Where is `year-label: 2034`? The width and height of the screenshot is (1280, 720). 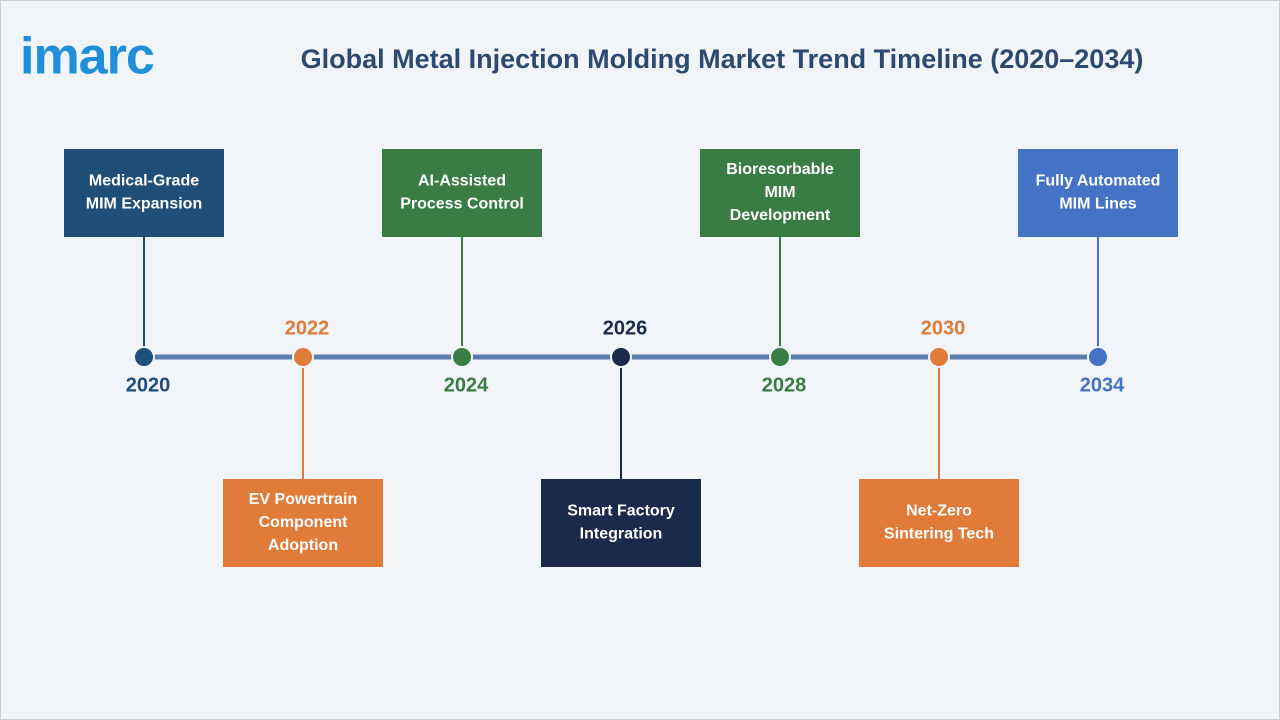
year-label: 2034 is located at coordinates (1102, 385).